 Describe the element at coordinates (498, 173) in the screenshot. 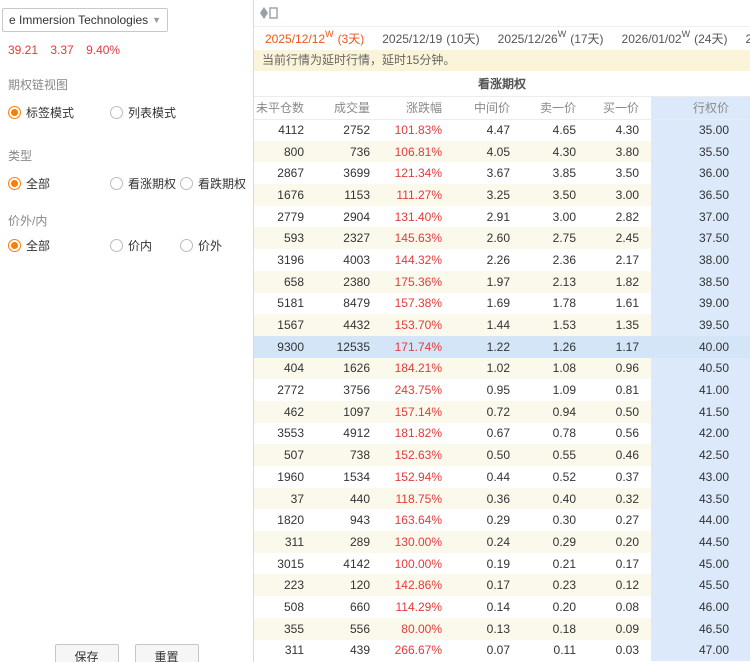

I see `mid-price-cell: 3.67` at that location.